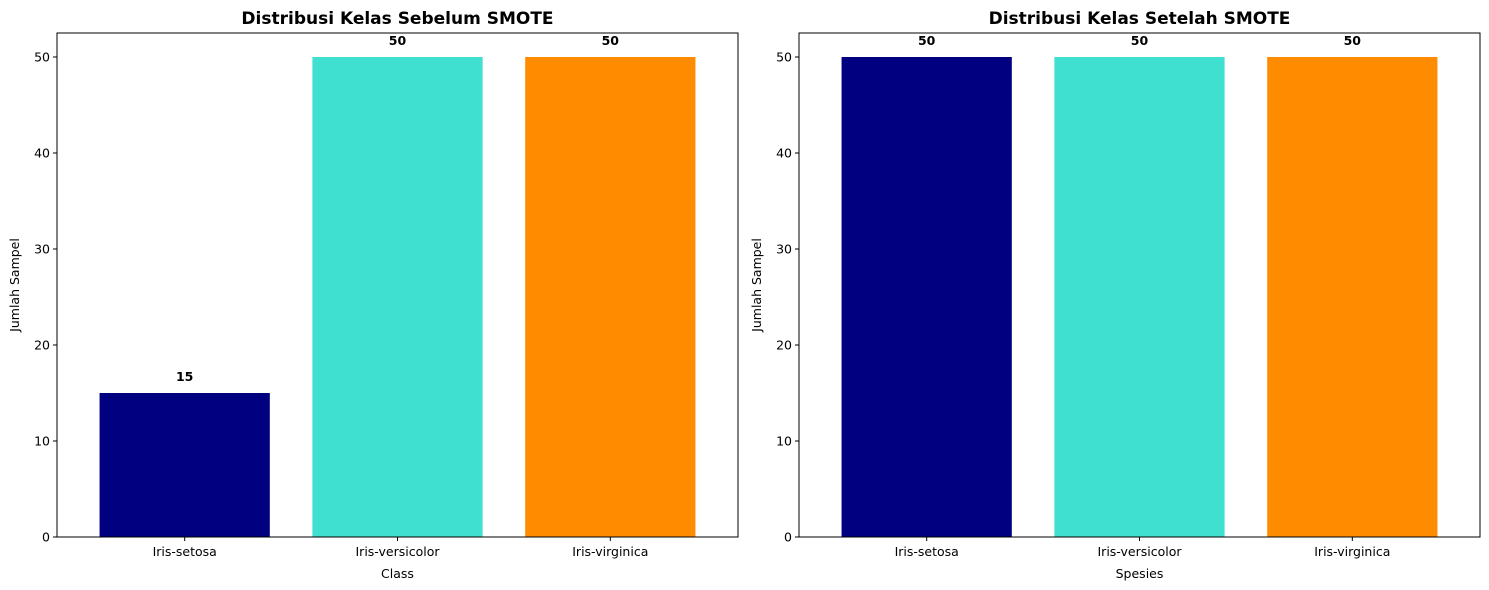 The image size is (1489, 590). What do you see at coordinates (927, 40) in the screenshot?
I see `data-label-iris-setosa: 50` at bounding box center [927, 40].